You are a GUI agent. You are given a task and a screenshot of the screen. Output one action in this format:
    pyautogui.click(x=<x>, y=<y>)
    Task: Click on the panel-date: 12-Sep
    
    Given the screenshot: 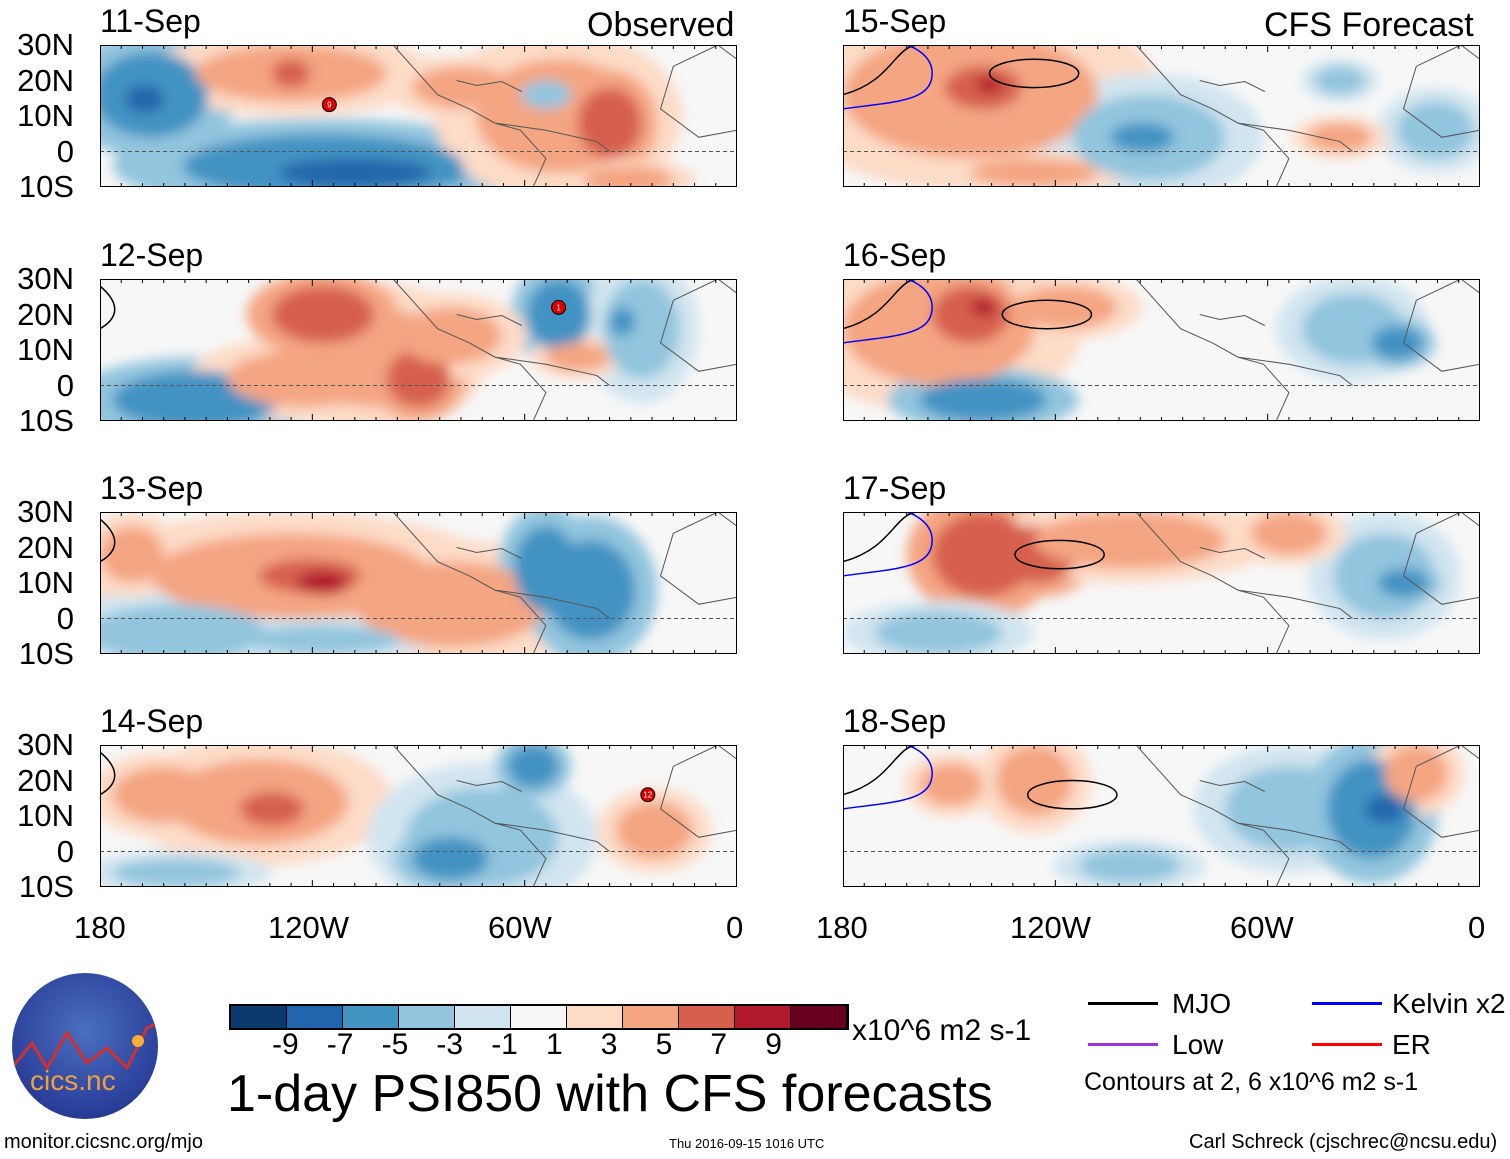 What is the action you would take?
    pyautogui.click(x=152, y=255)
    